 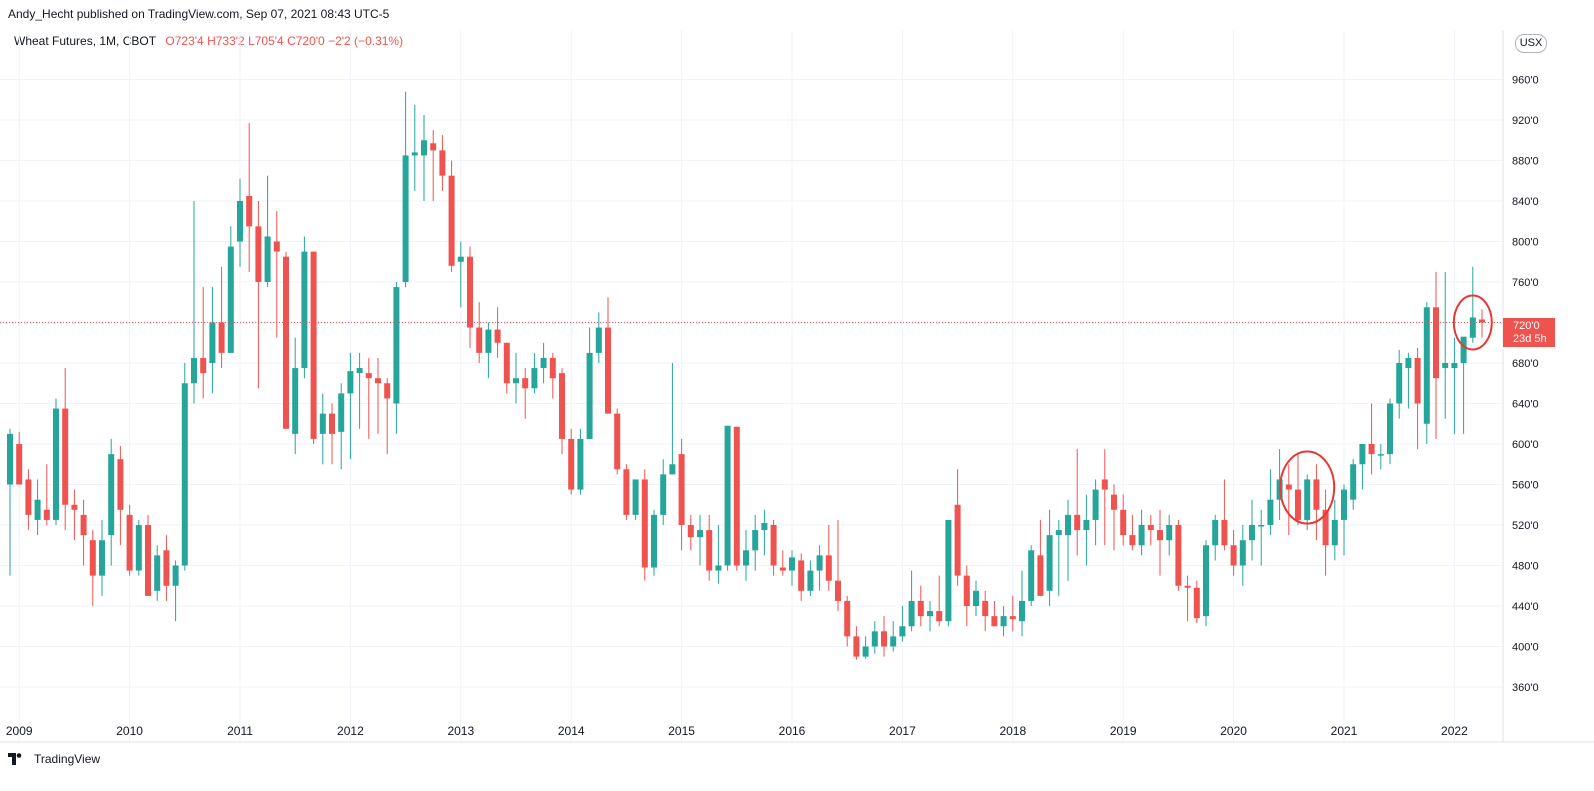 What do you see at coordinates (792, 731) in the screenshot?
I see `x-tick-label: 2016` at bounding box center [792, 731].